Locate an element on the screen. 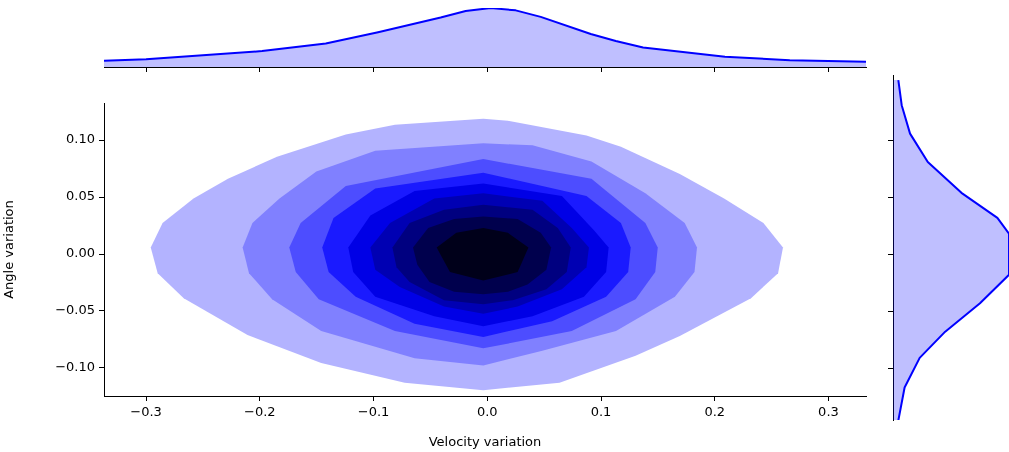 The height and width of the screenshot is (452, 1009). x-tick-label: 0.2 is located at coordinates (715, 412).